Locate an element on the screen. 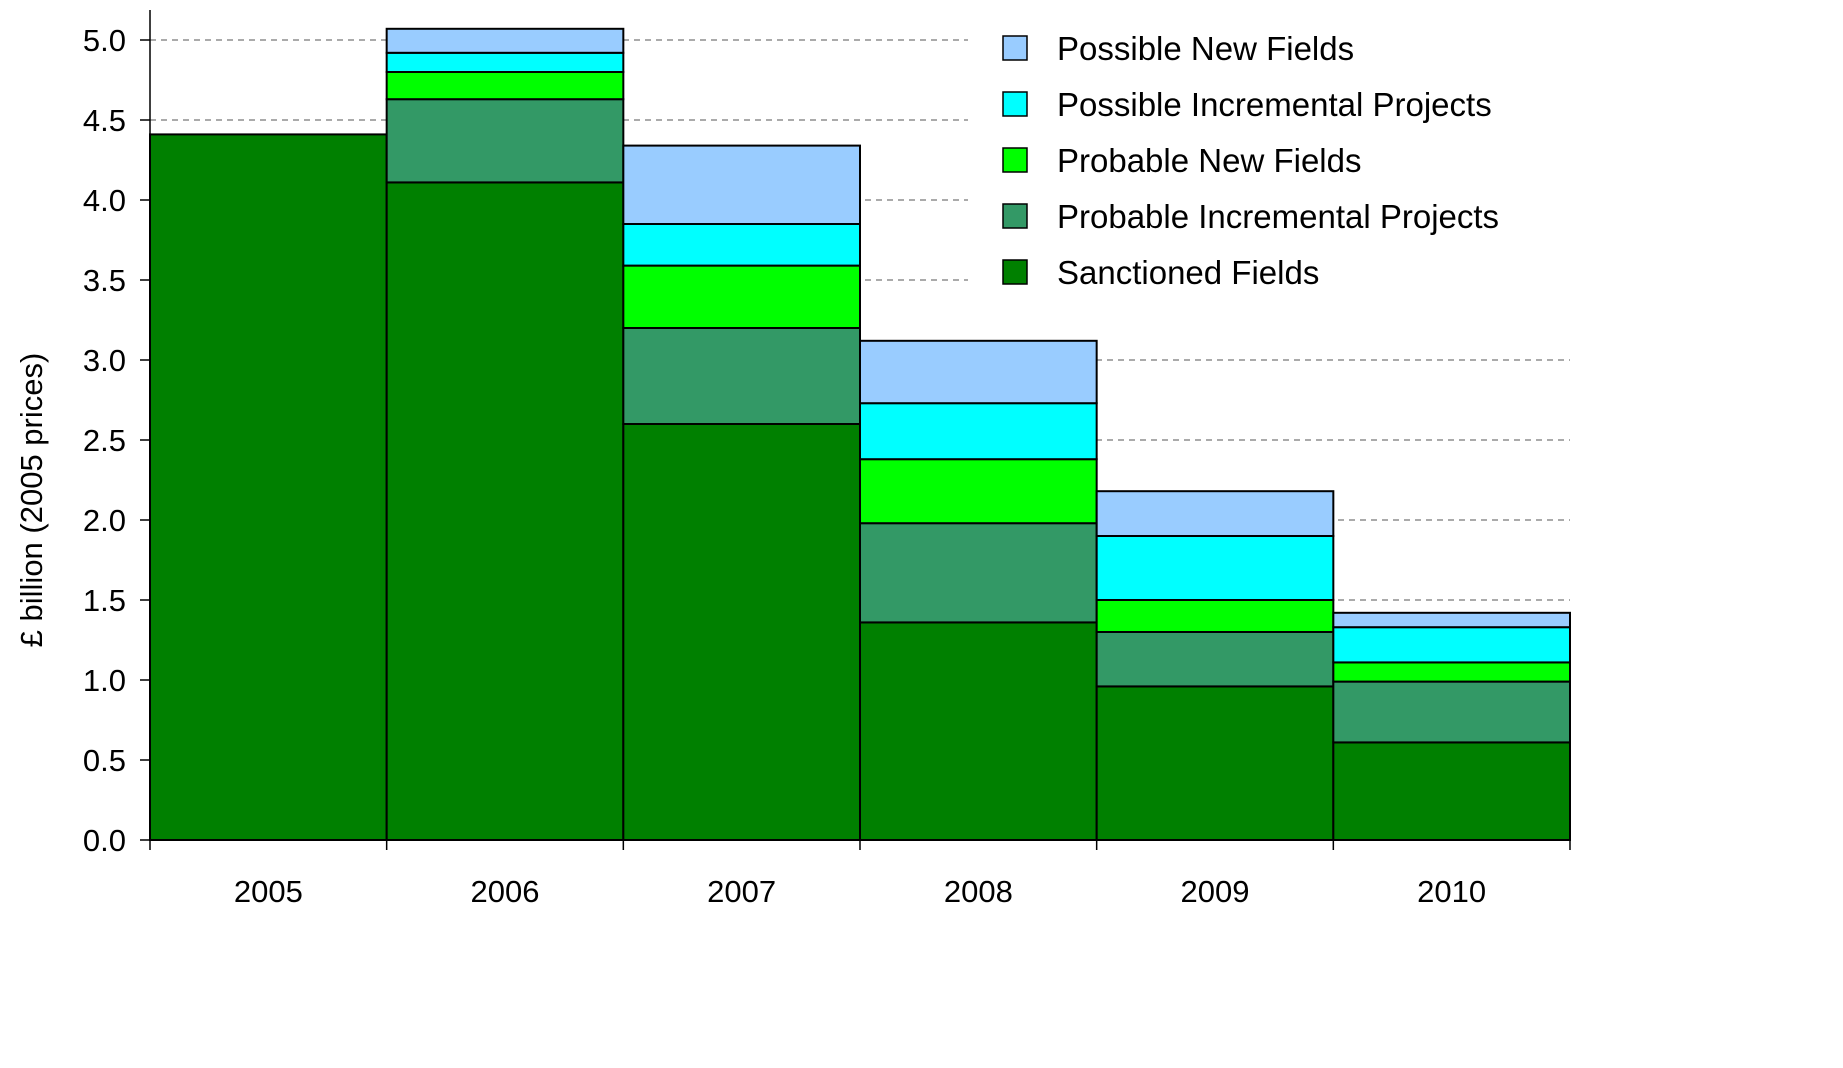  legend-label: Probable New Fields is located at coordinates (1209, 160).